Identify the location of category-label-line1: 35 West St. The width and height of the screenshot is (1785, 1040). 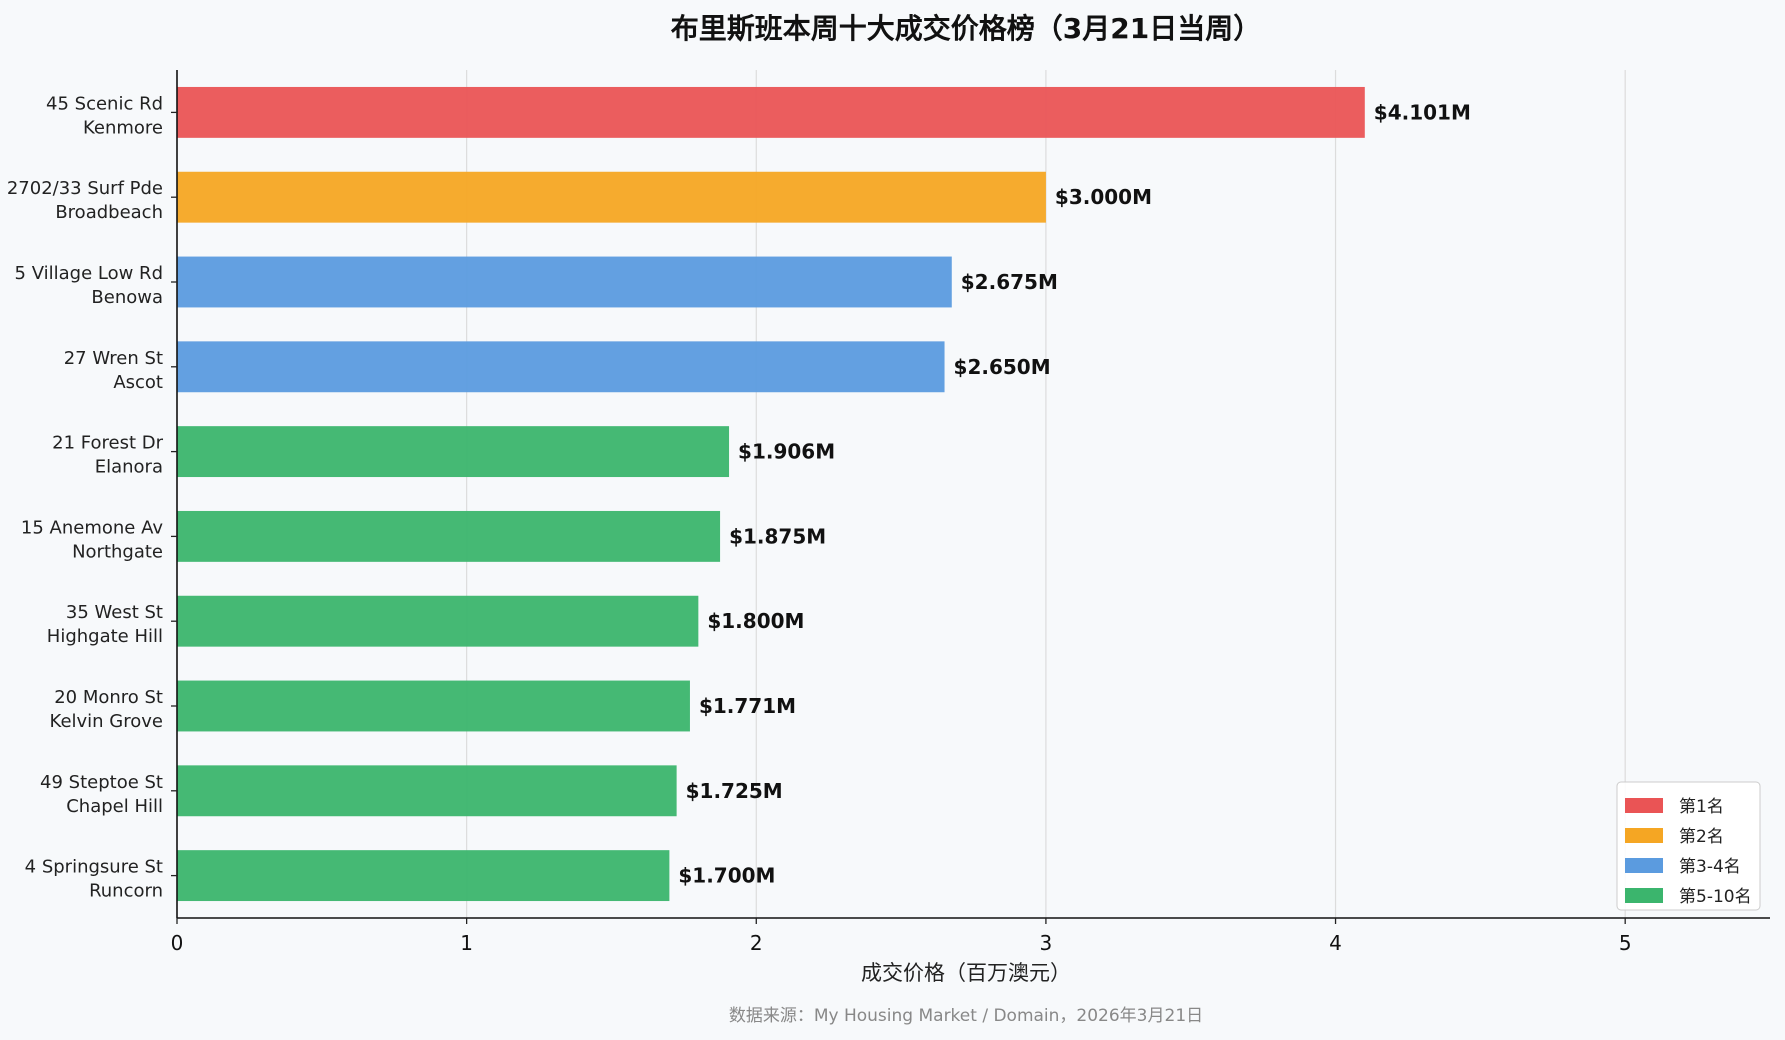
(114, 612).